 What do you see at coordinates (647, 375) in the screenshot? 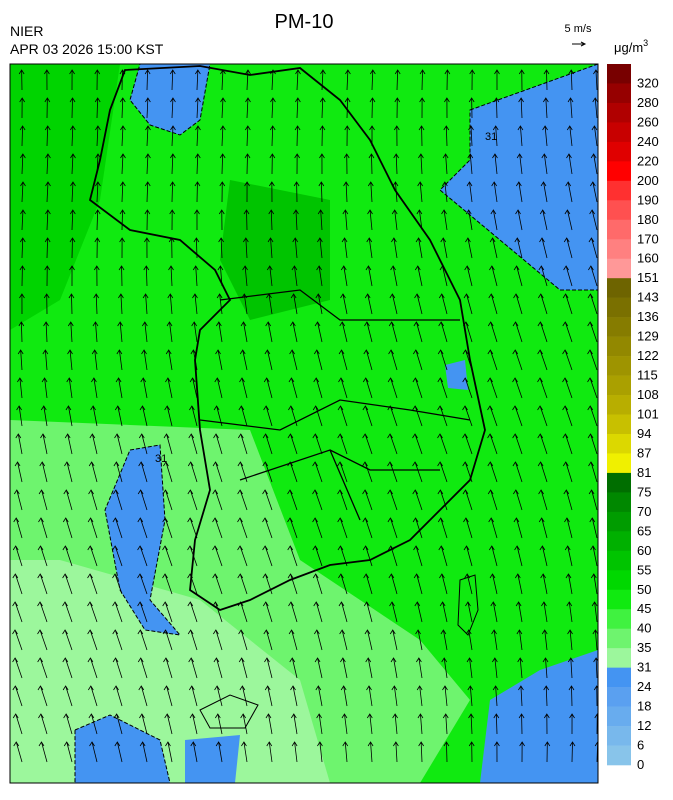
I see `colorbar-label: 115` at bounding box center [647, 375].